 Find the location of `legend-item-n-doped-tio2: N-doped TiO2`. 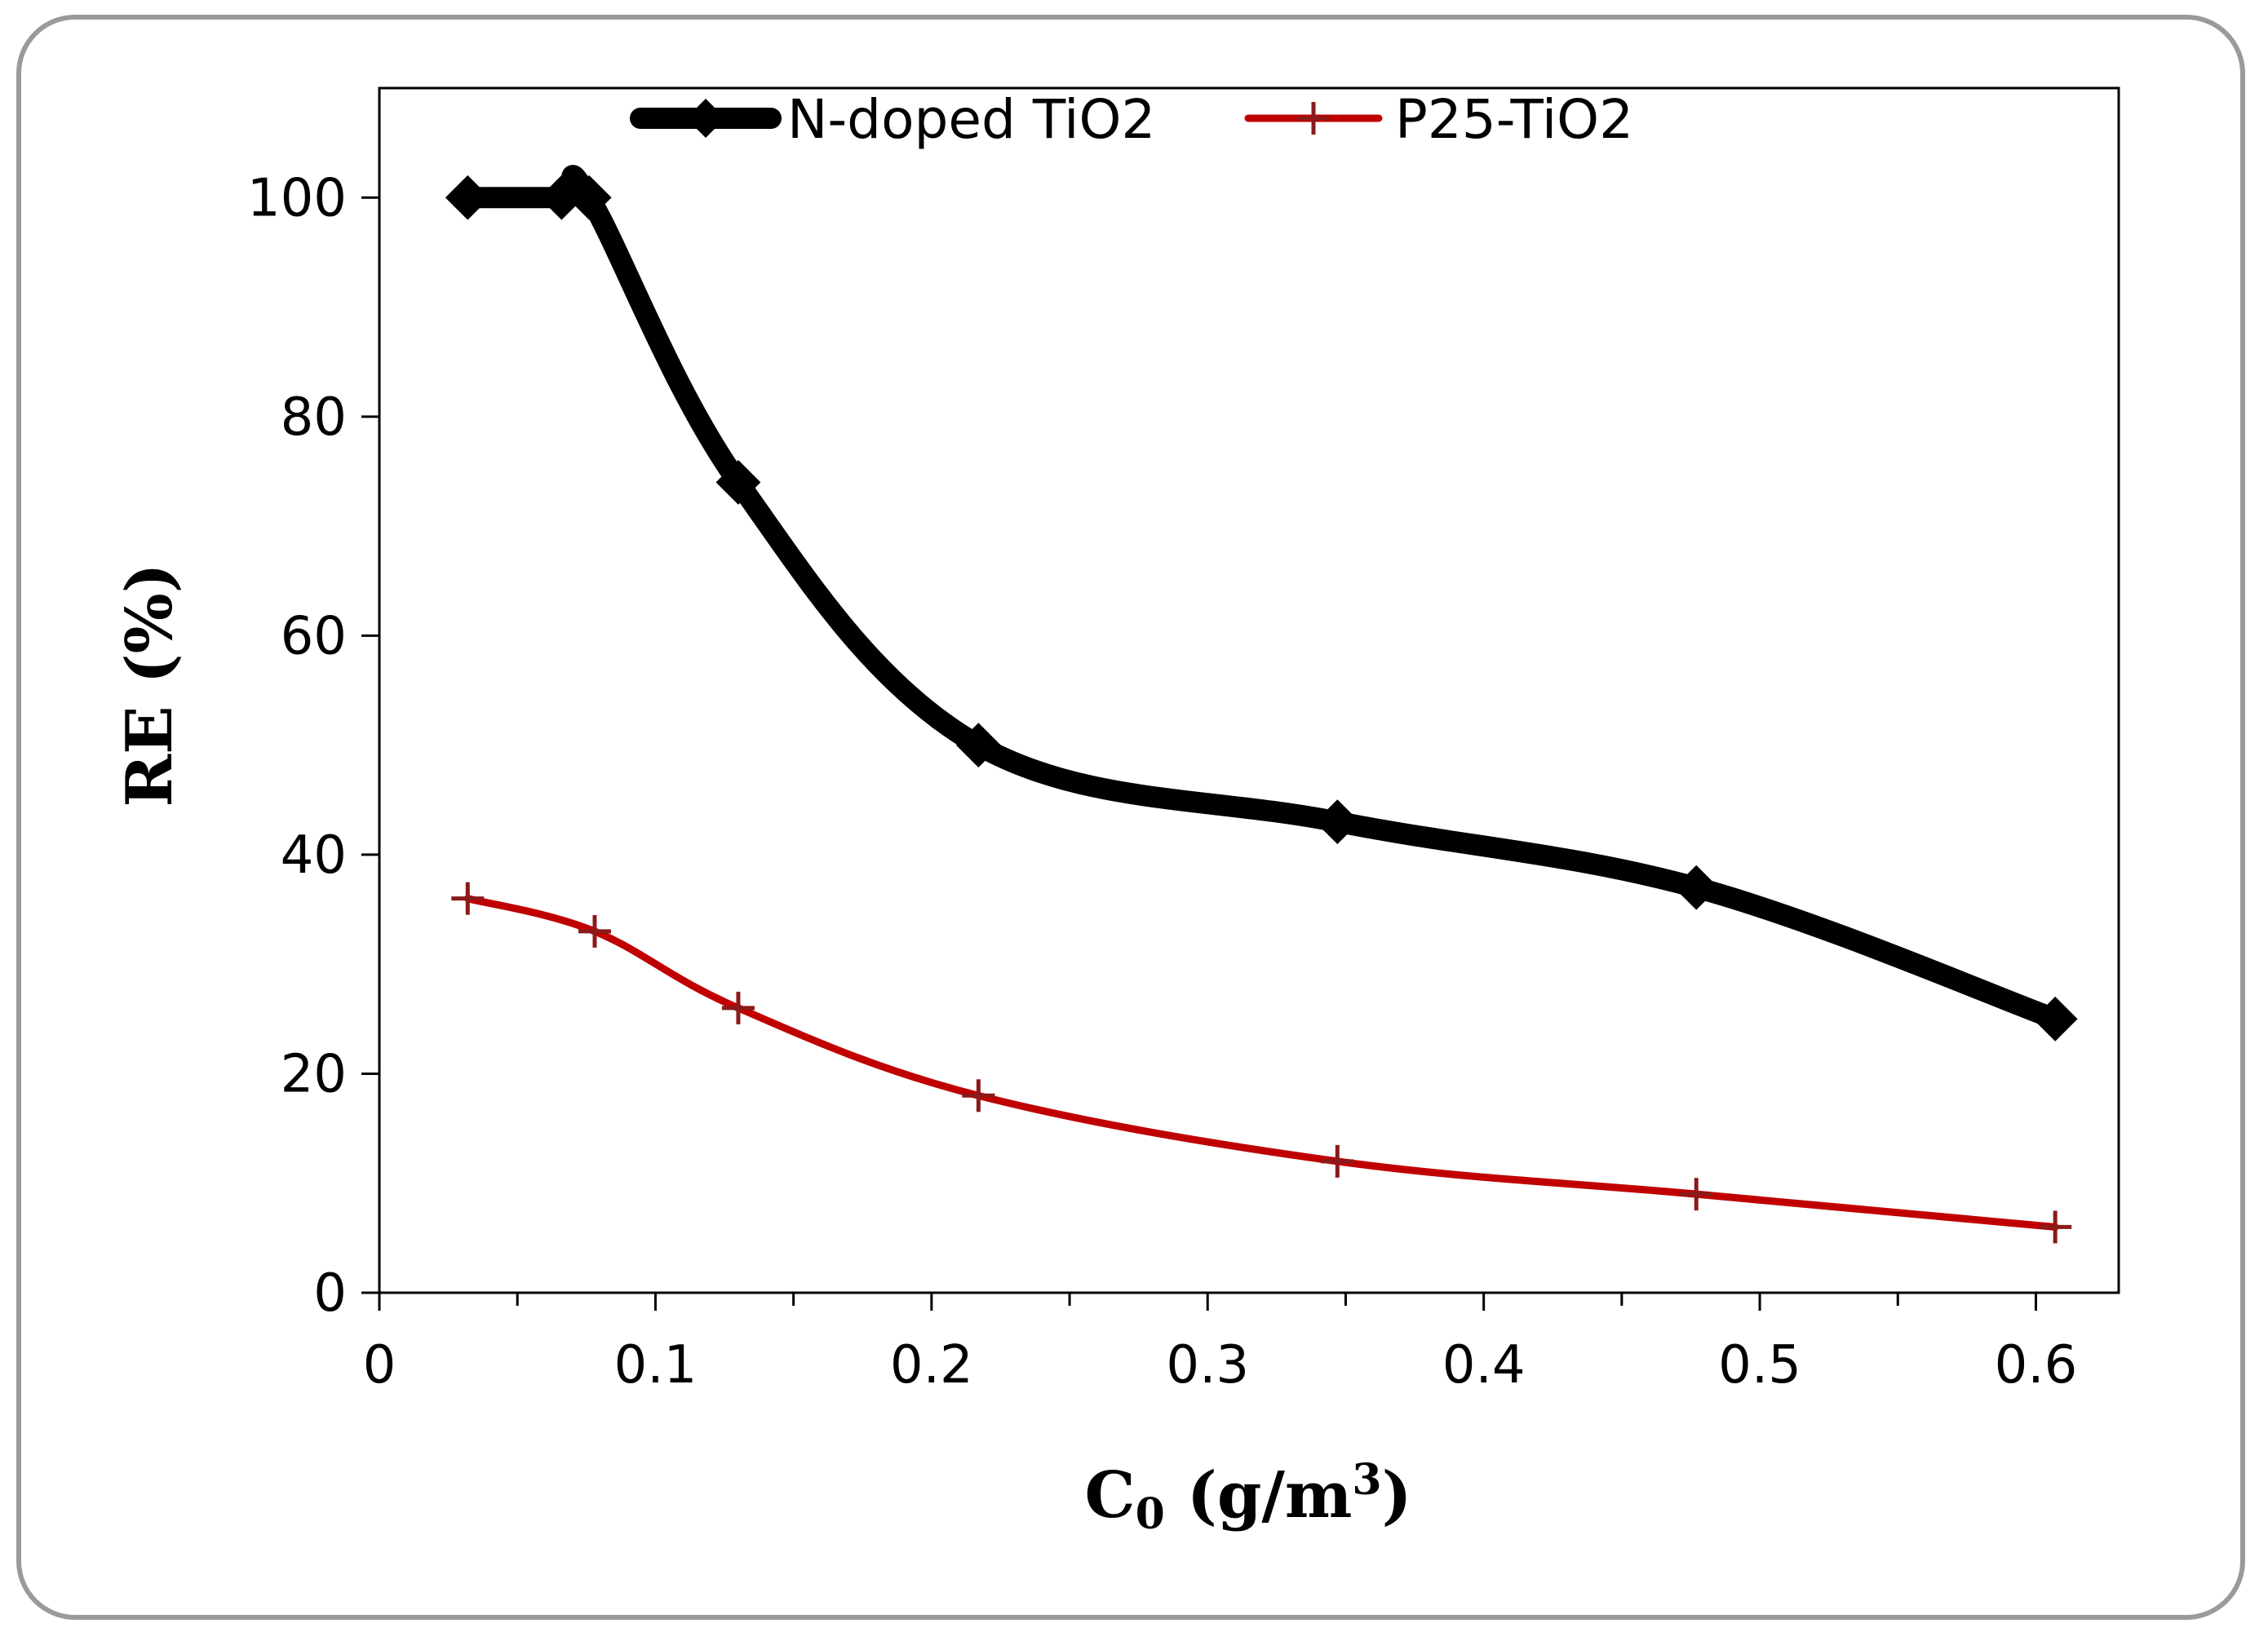

legend-item-n-doped-tio2: N-doped TiO2 is located at coordinates (892, 119).